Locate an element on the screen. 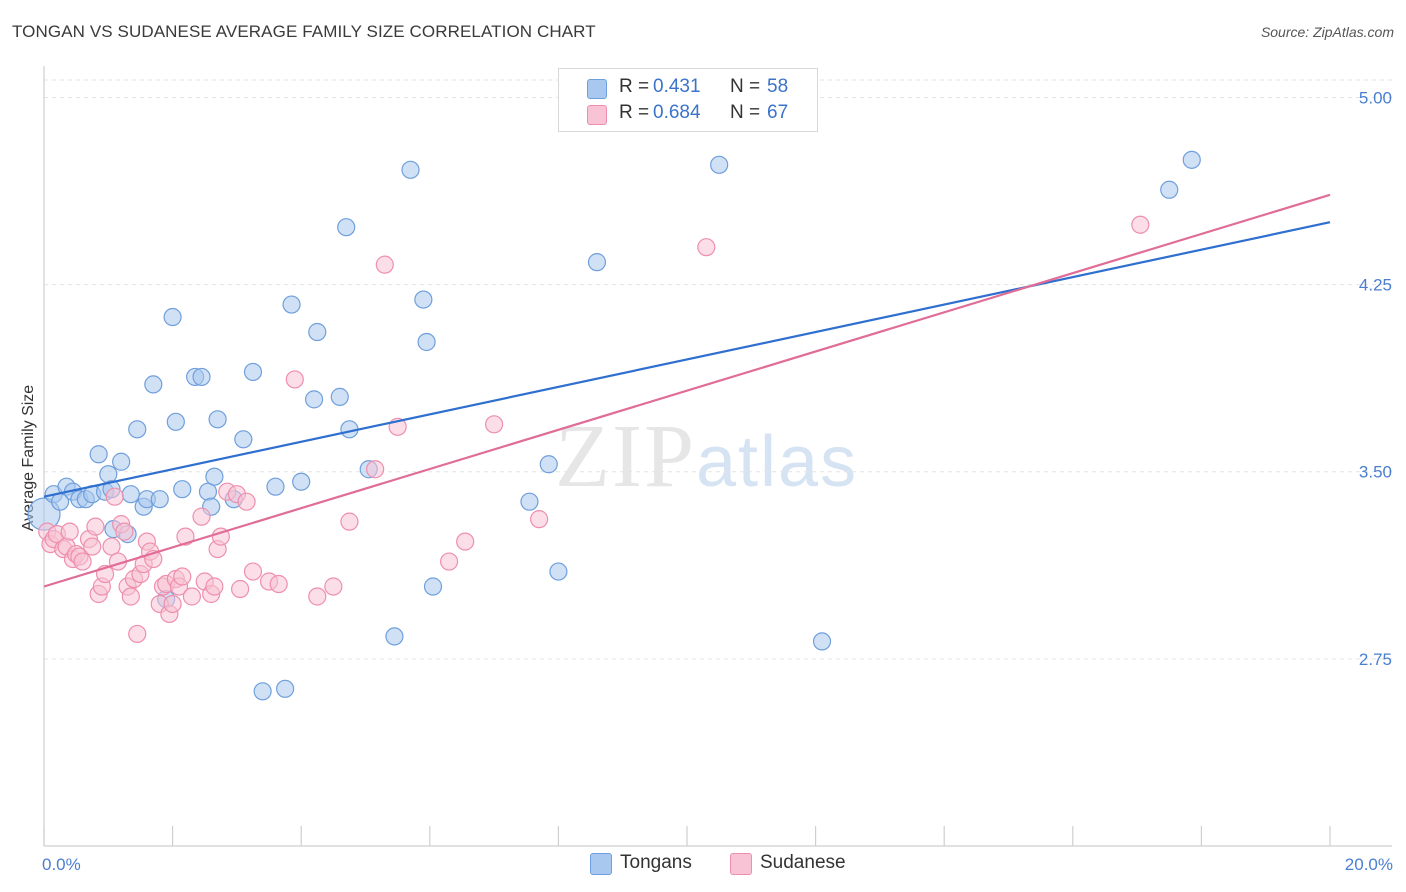 Image resolution: width=1406 pixels, height=892 pixels. legend-n-value: 67 is located at coordinates (778, 112).